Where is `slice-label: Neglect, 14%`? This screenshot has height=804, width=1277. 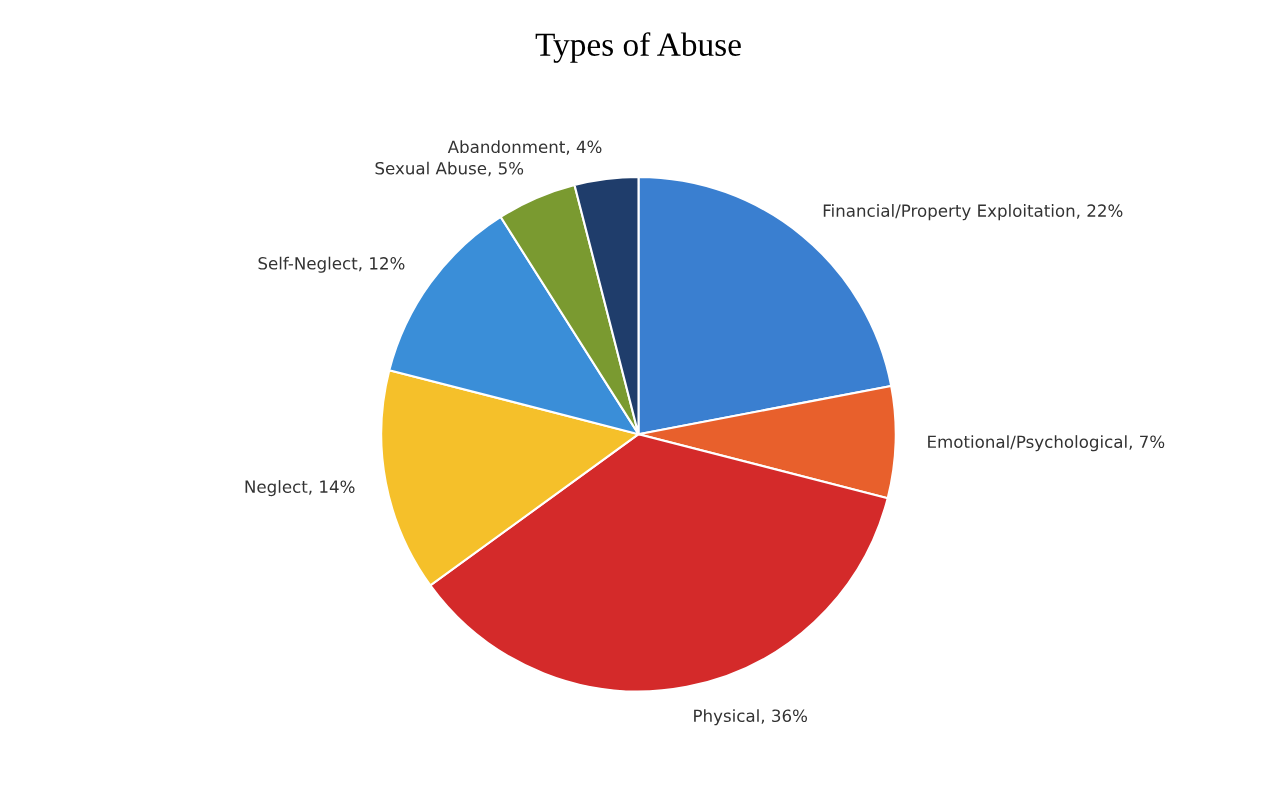
slice-label: Neglect, 14% is located at coordinates (300, 488).